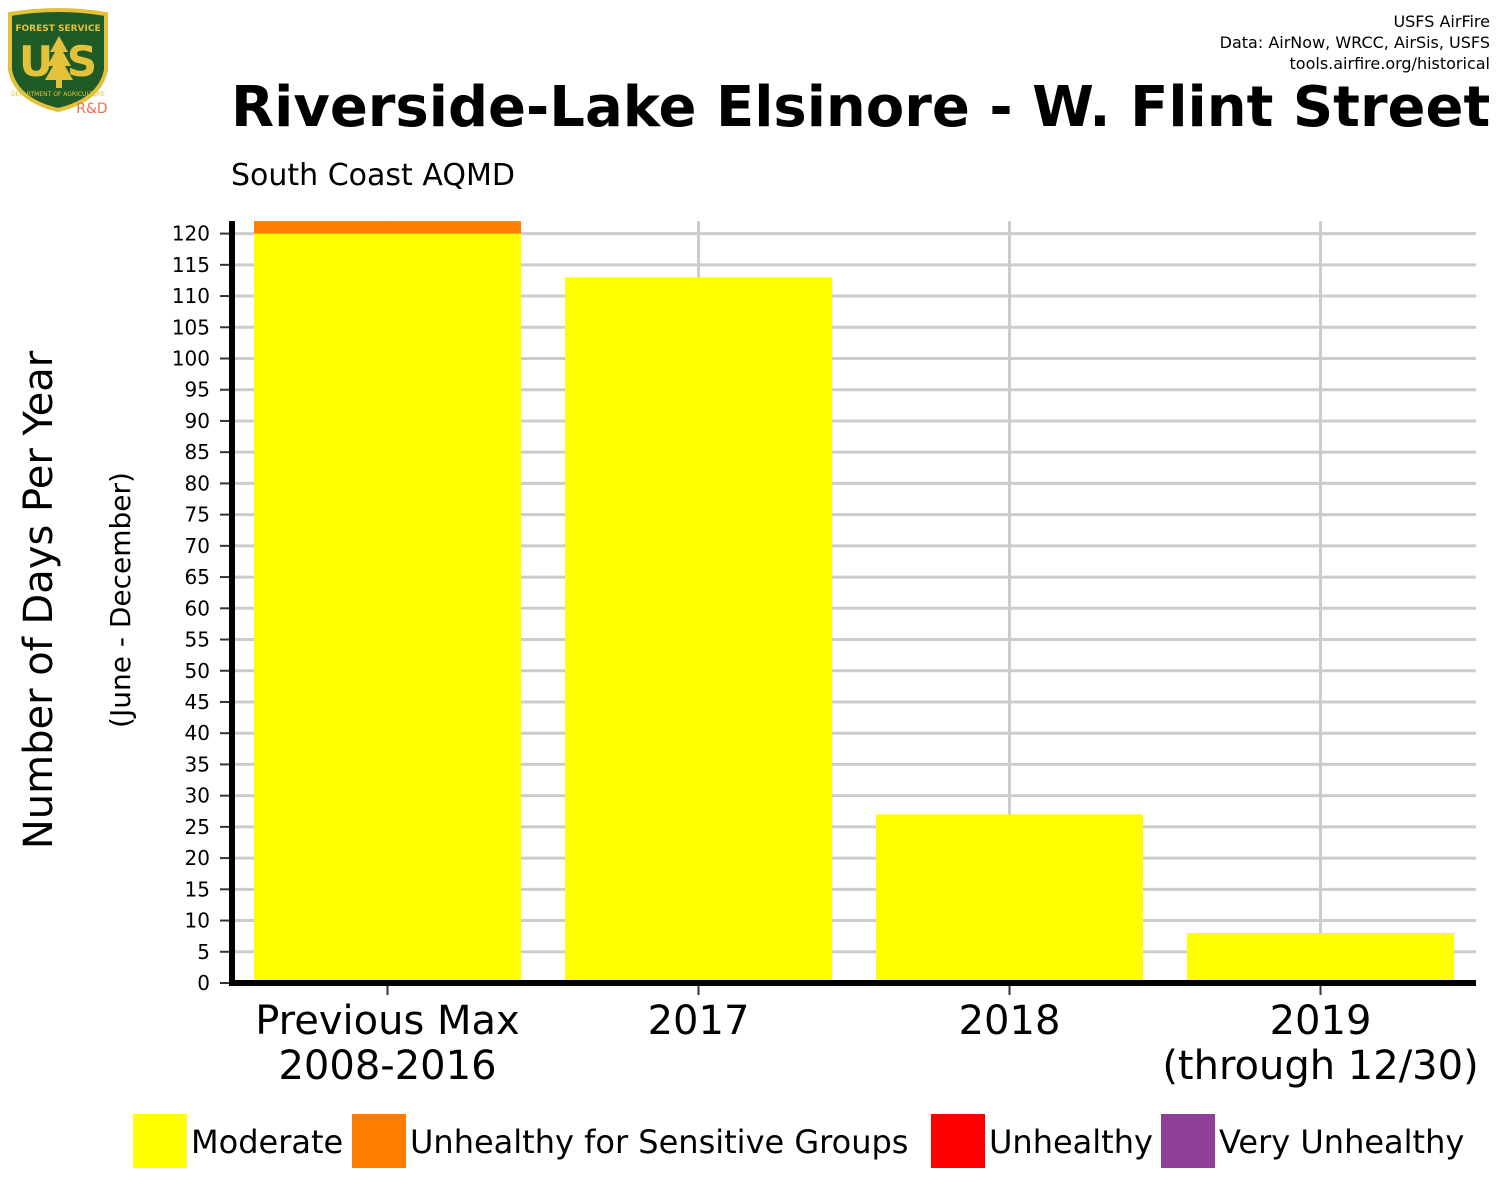  I want to click on x-tick-label: 2019, so click(1321, 1021).